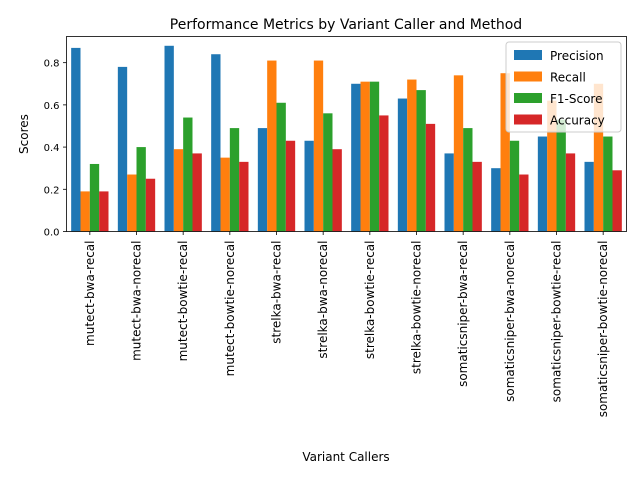 This screenshot has height=480, width=640. Describe the element at coordinates (345, 457) in the screenshot. I see `x-axis-label: Variant Callers` at that location.